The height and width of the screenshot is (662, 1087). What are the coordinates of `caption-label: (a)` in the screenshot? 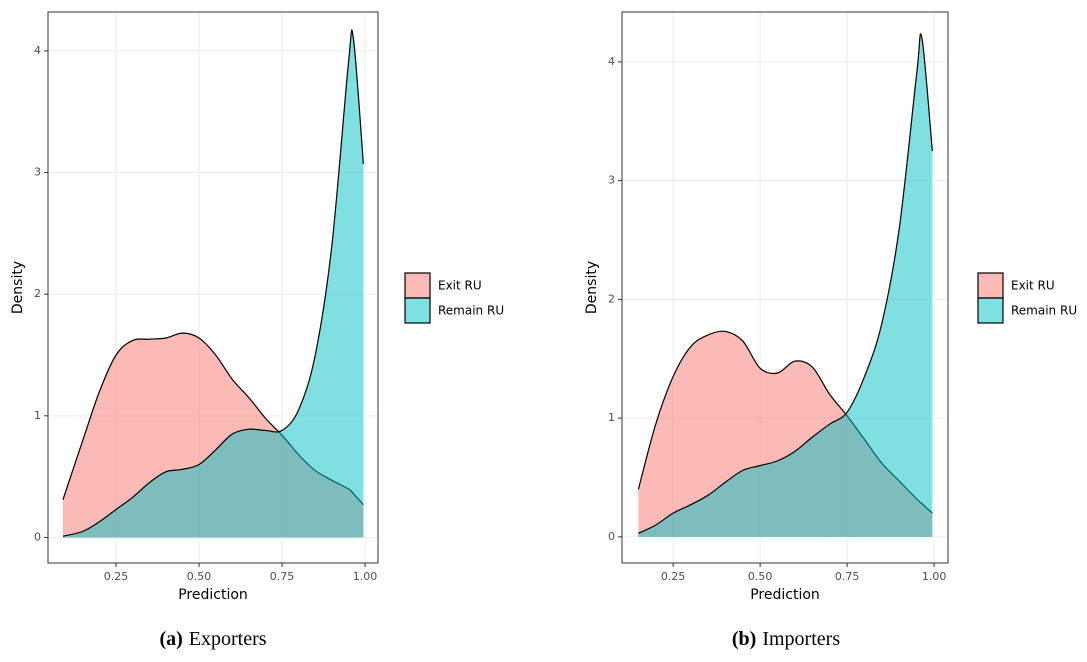 It's located at (170, 639).